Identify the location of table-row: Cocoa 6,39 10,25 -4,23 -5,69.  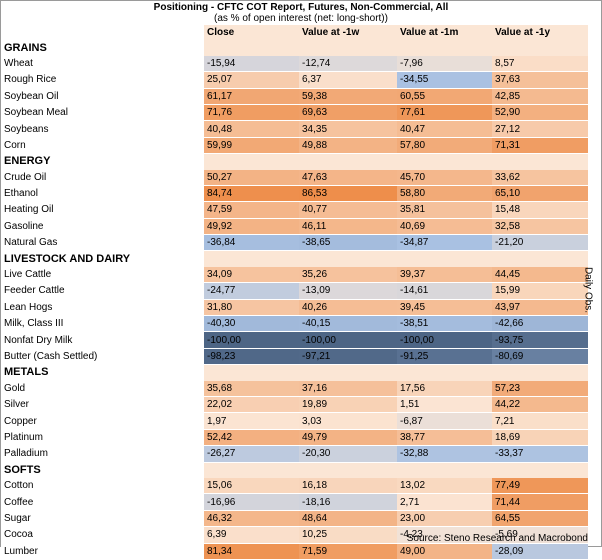
(294, 535).